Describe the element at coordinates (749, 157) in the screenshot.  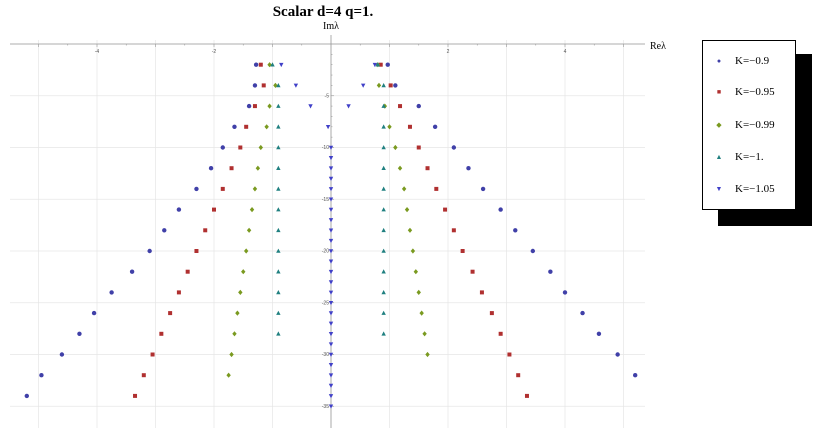
I see `legend-item-k-1: ▲ K=−1.` at that location.